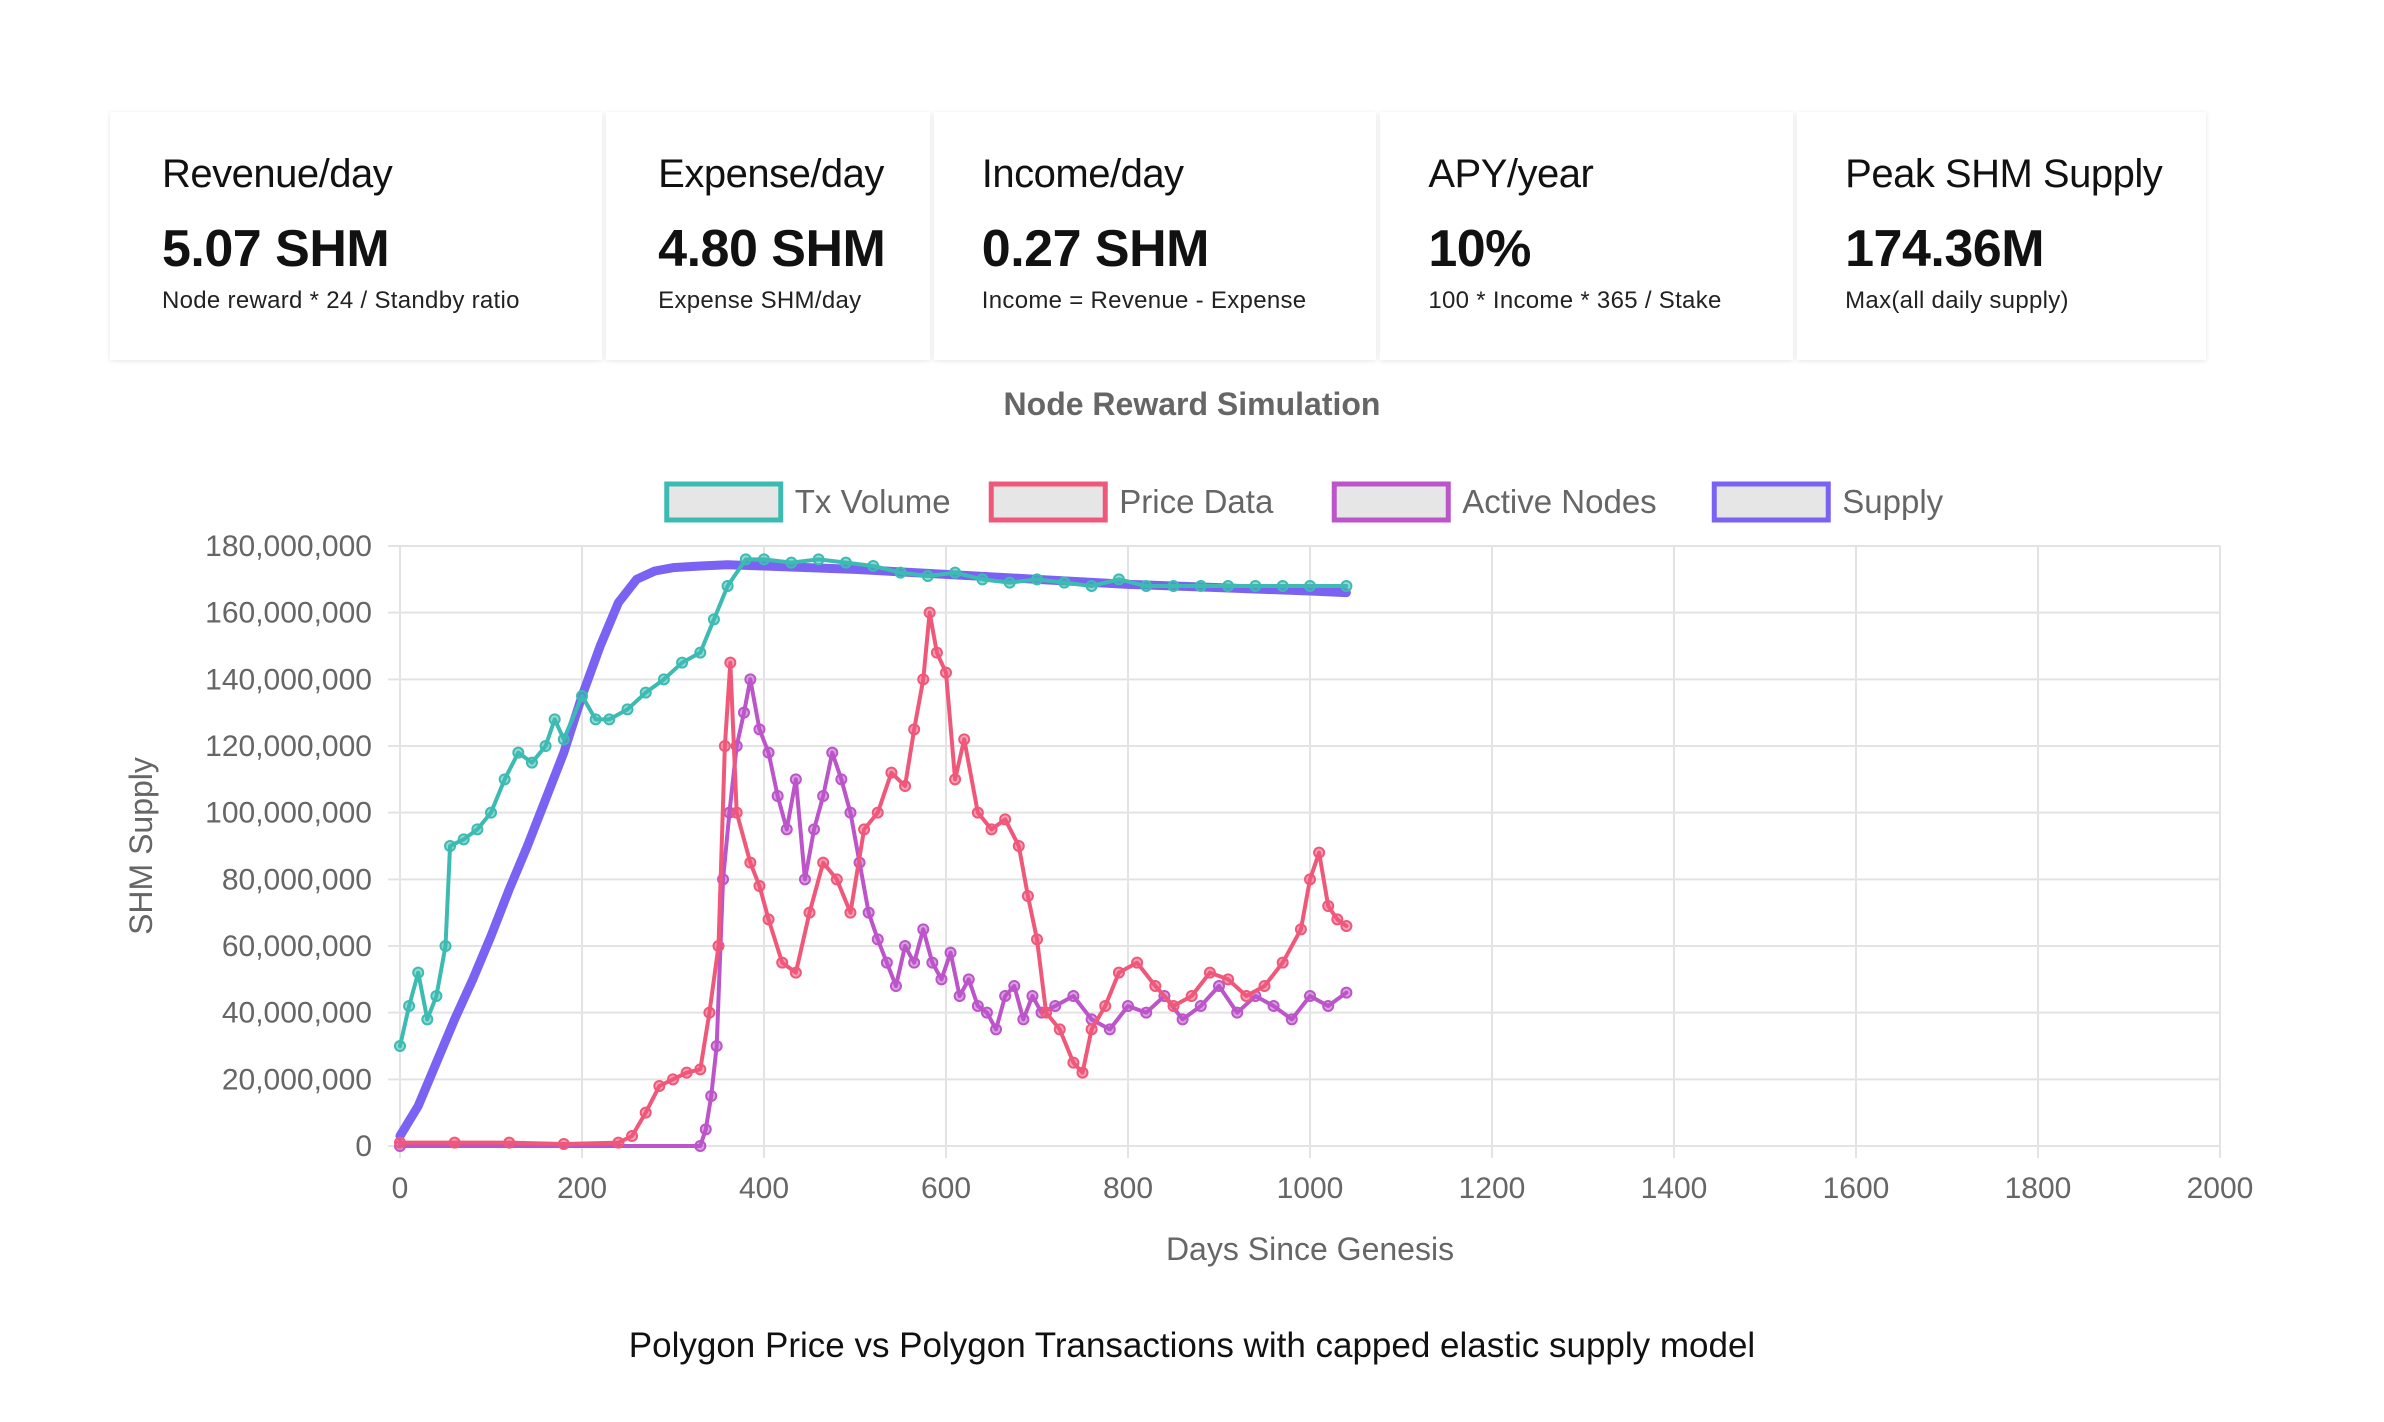 The height and width of the screenshot is (1422, 2384). What do you see at coordinates (946, 1188) in the screenshot?
I see `x-tick-label: 600` at bounding box center [946, 1188].